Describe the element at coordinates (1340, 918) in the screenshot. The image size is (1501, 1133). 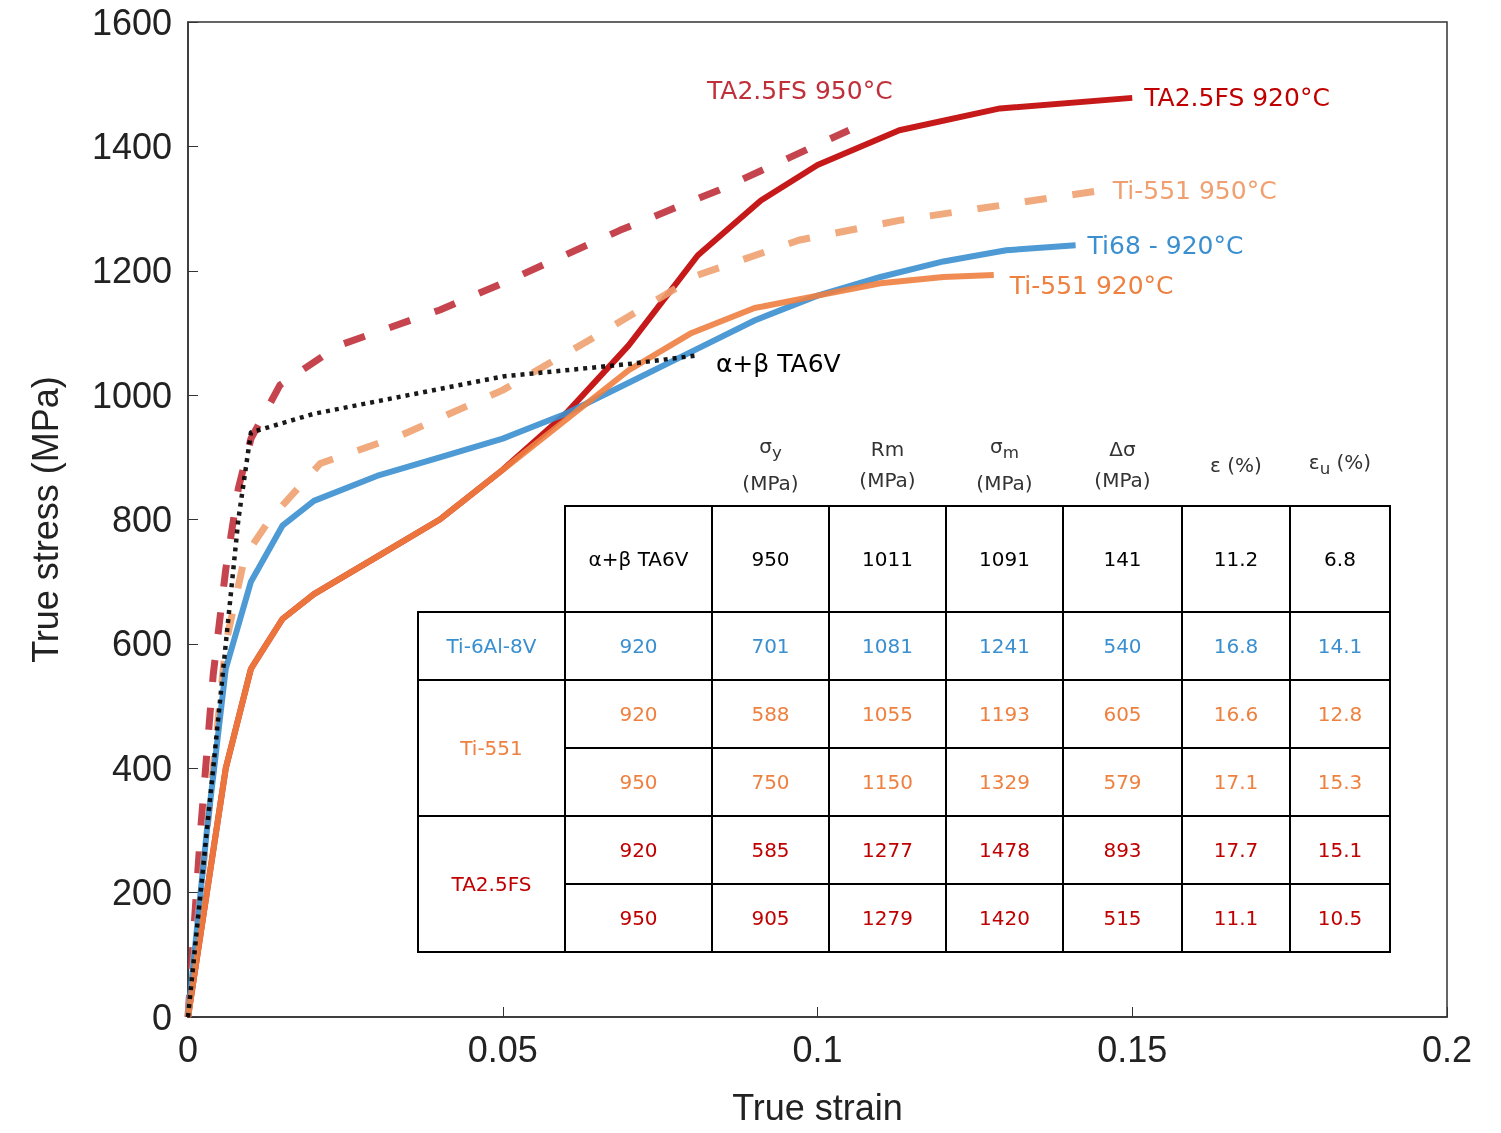
I see `annotation: 10.5` at that location.